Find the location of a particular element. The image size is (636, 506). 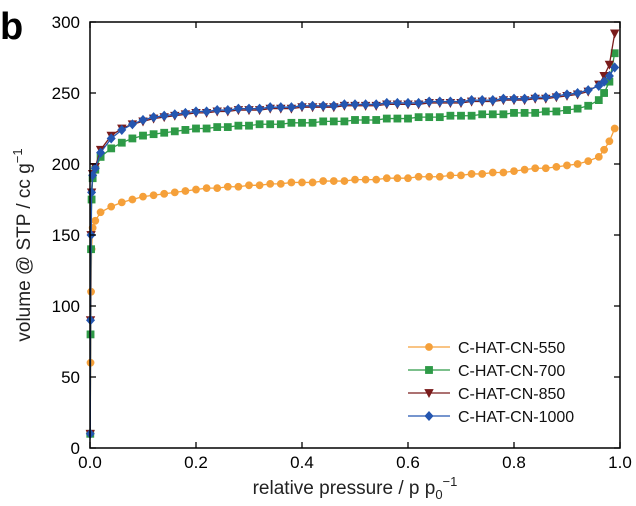

legend-label: C-HAT-CN-850 is located at coordinates (511, 394).